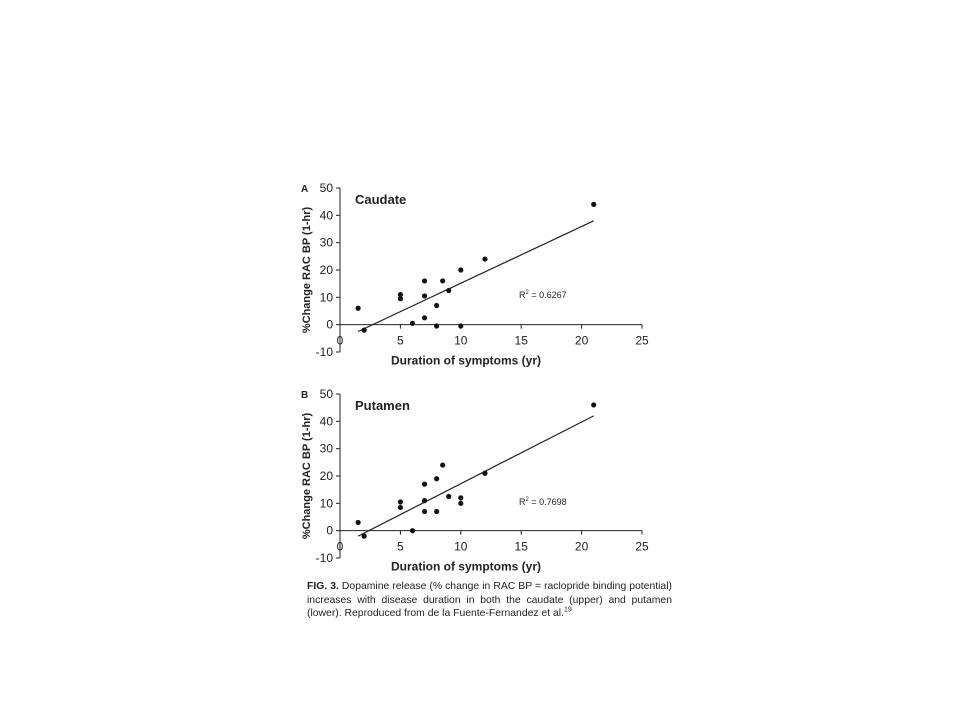 This screenshot has width=960, height=720. Describe the element at coordinates (304, 189) in the screenshot. I see `panel-letter: A` at that location.